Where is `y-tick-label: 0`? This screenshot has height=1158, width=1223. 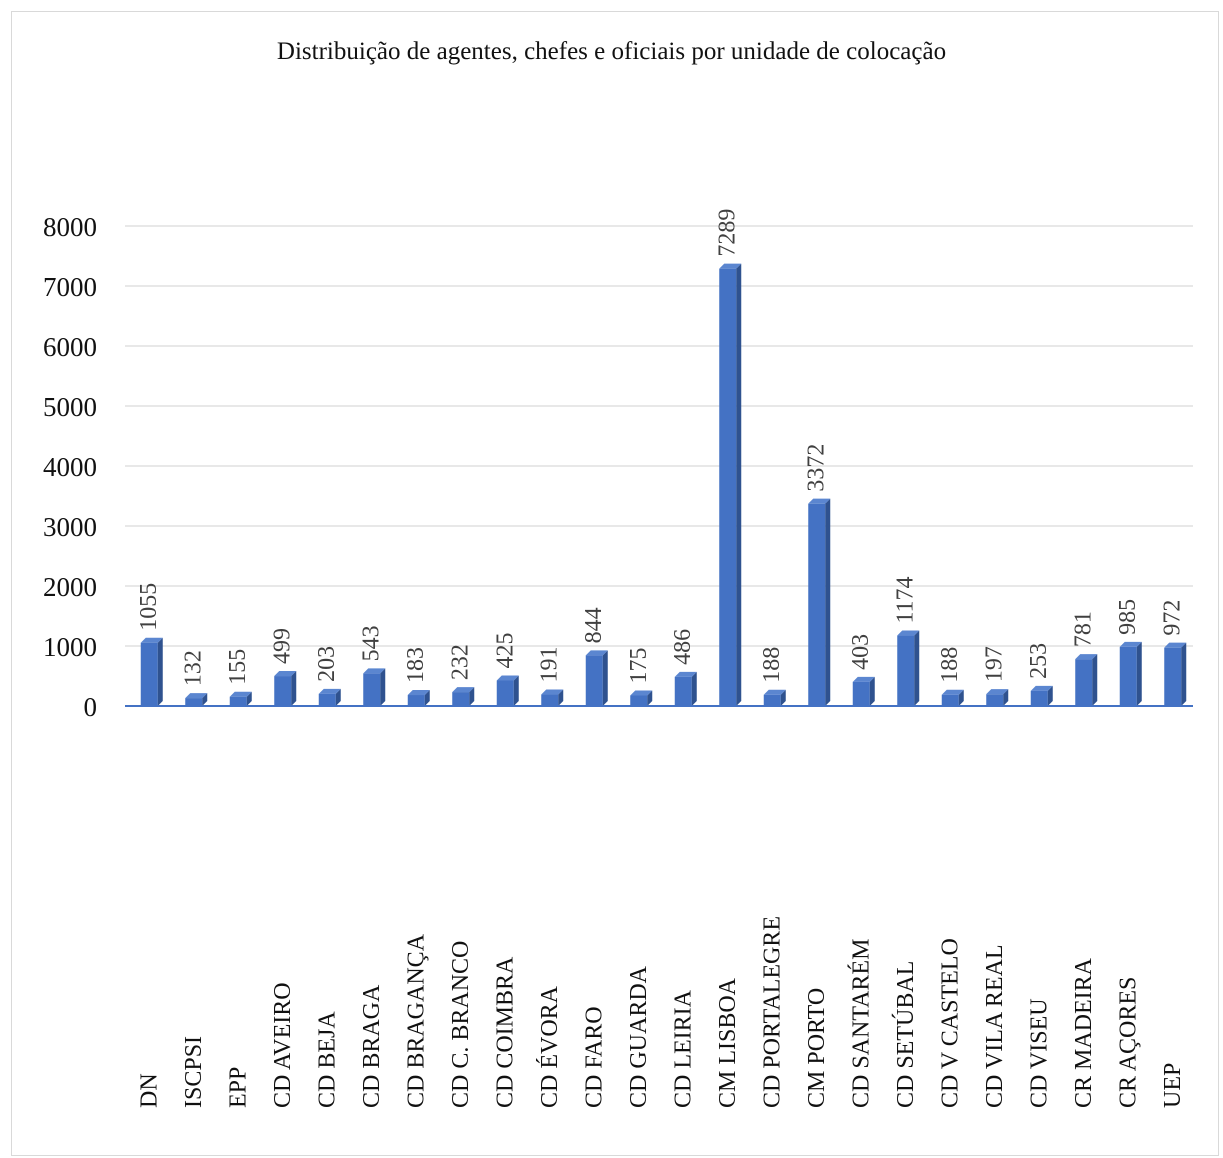 y-tick-label: 0 is located at coordinates (91, 707).